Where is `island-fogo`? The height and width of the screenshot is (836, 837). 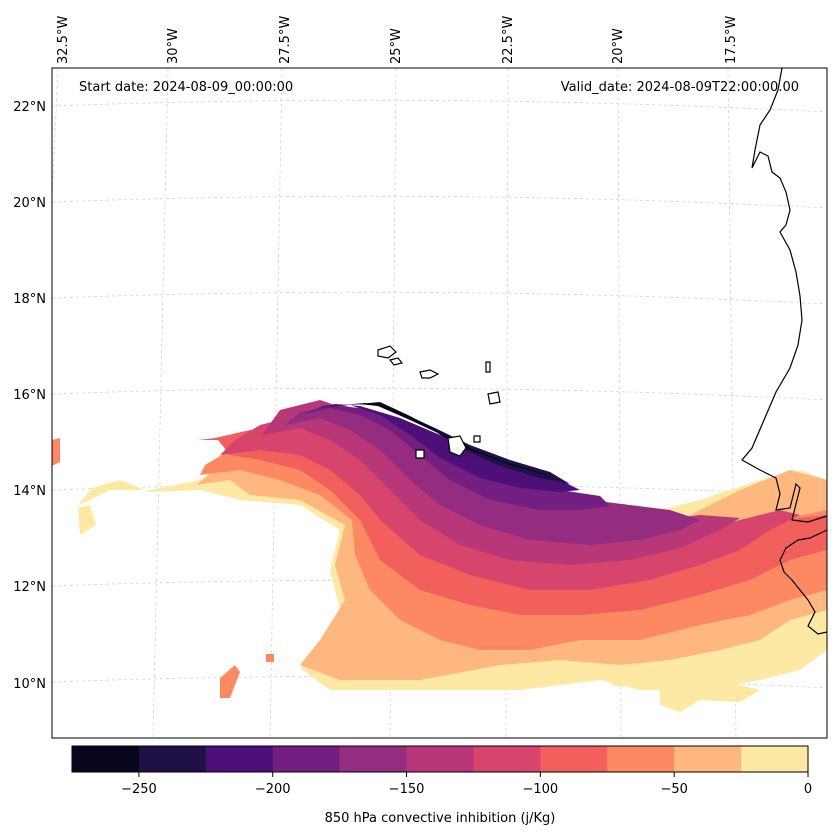
island-fogo is located at coordinates (420, 454).